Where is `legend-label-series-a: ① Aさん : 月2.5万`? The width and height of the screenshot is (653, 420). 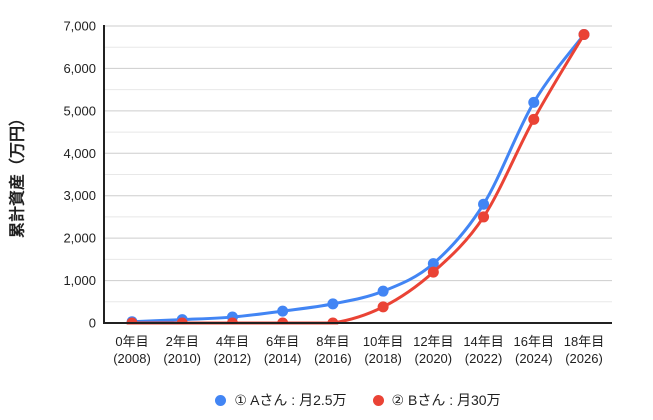 legend-label-series-a: ① Aさん : 月2.5万 is located at coordinates (290, 400).